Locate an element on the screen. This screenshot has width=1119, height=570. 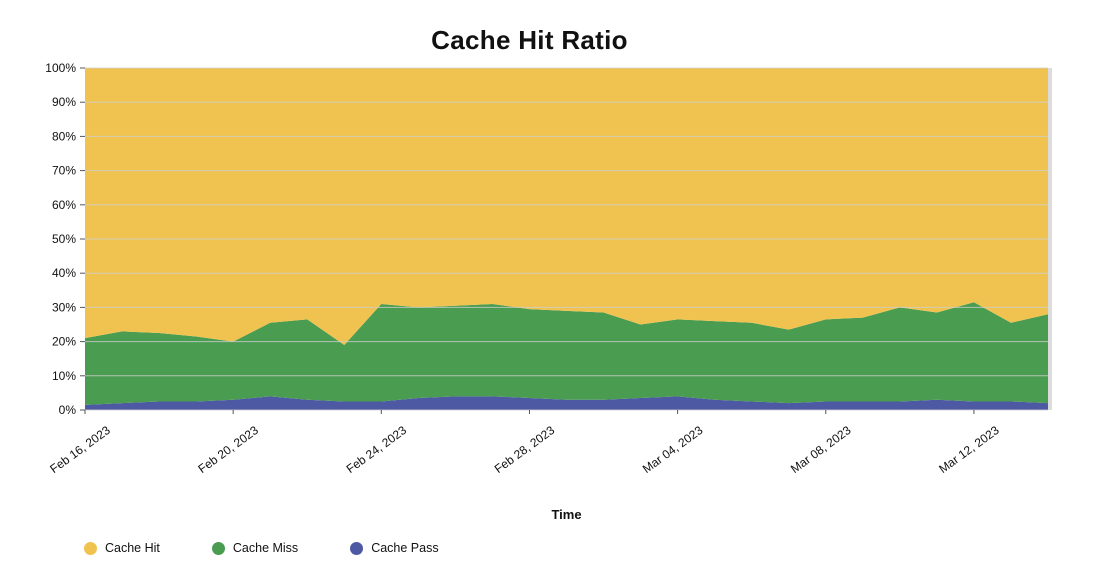
y-tick-label: 50% is located at coordinates (64, 239).